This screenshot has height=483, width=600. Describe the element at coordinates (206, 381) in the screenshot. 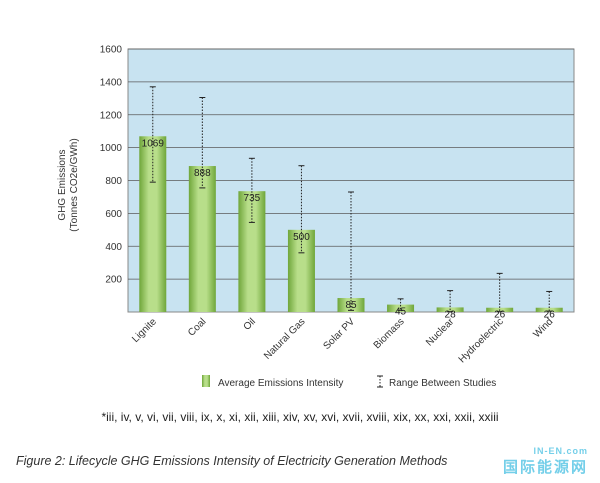

I see `legend-bar-swatch` at that location.